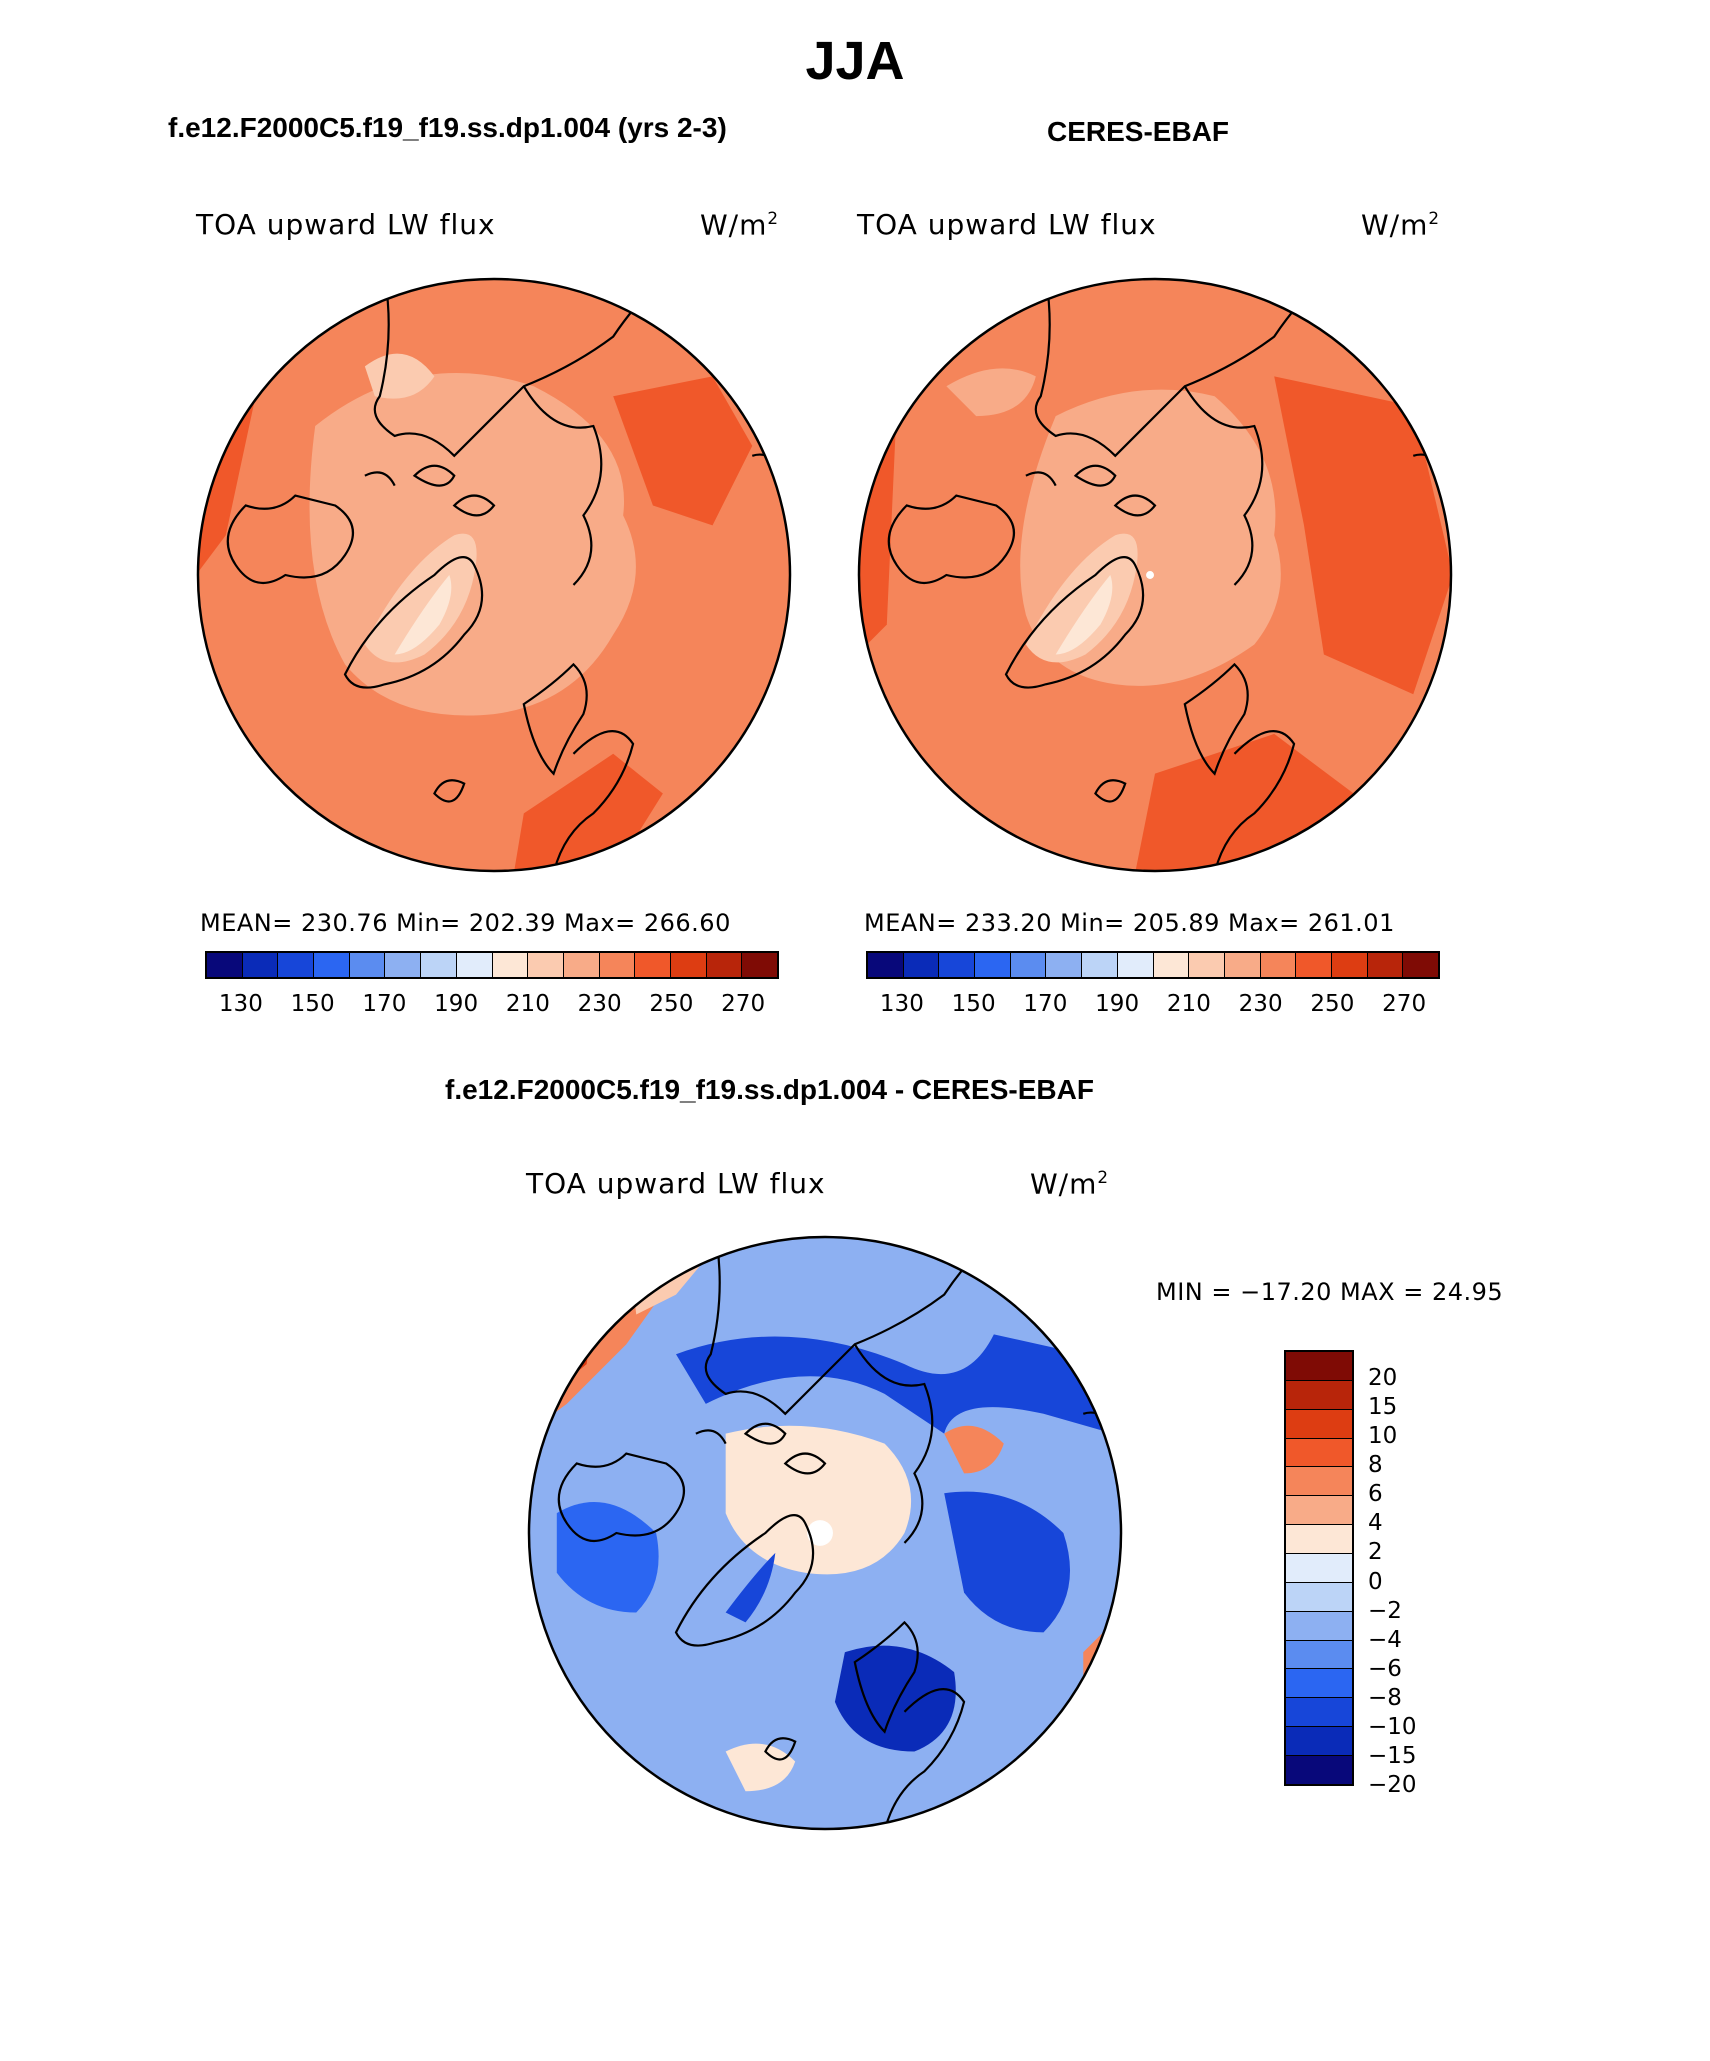  Describe the element at coordinates (1392, 1755) in the screenshot. I see `colorbar-tick-label: −15` at that location.